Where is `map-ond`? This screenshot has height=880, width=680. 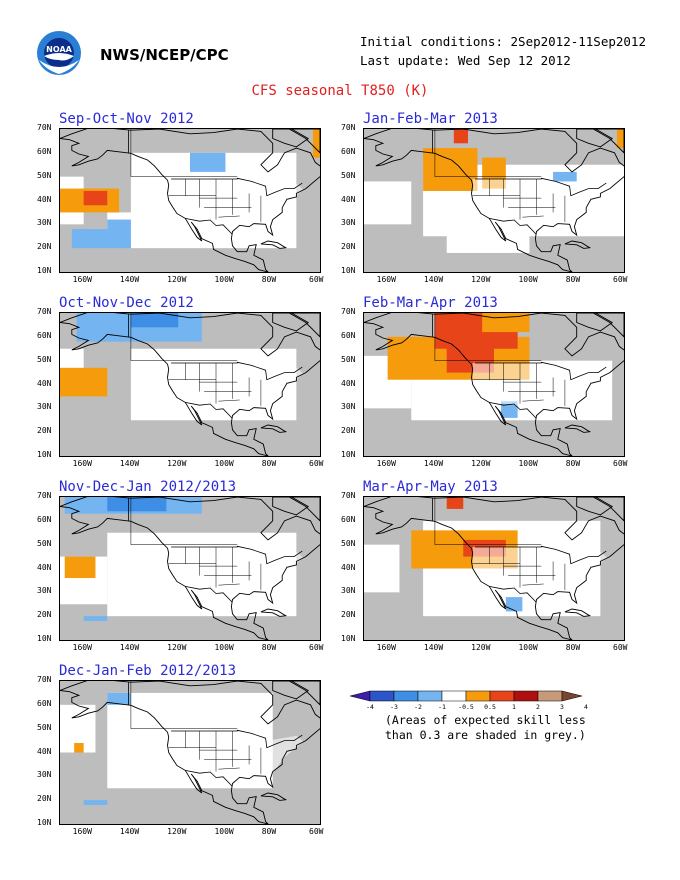
map-ond is located at coordinates (190, 384).